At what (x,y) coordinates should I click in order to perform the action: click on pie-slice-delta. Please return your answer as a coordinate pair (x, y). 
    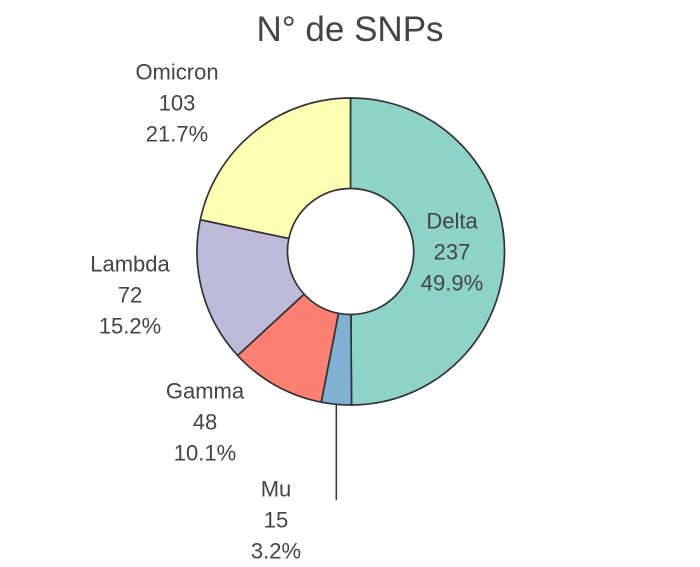
    Looking at the image, I should click on (427, 251).